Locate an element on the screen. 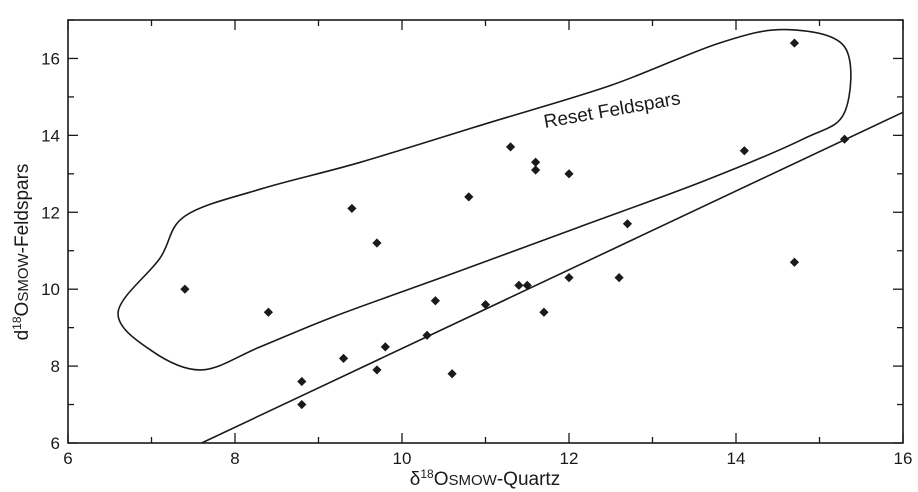 The image size is (918, 492). y-axis-label-suffix: -Feldspars is located at coordinates (22, 209).